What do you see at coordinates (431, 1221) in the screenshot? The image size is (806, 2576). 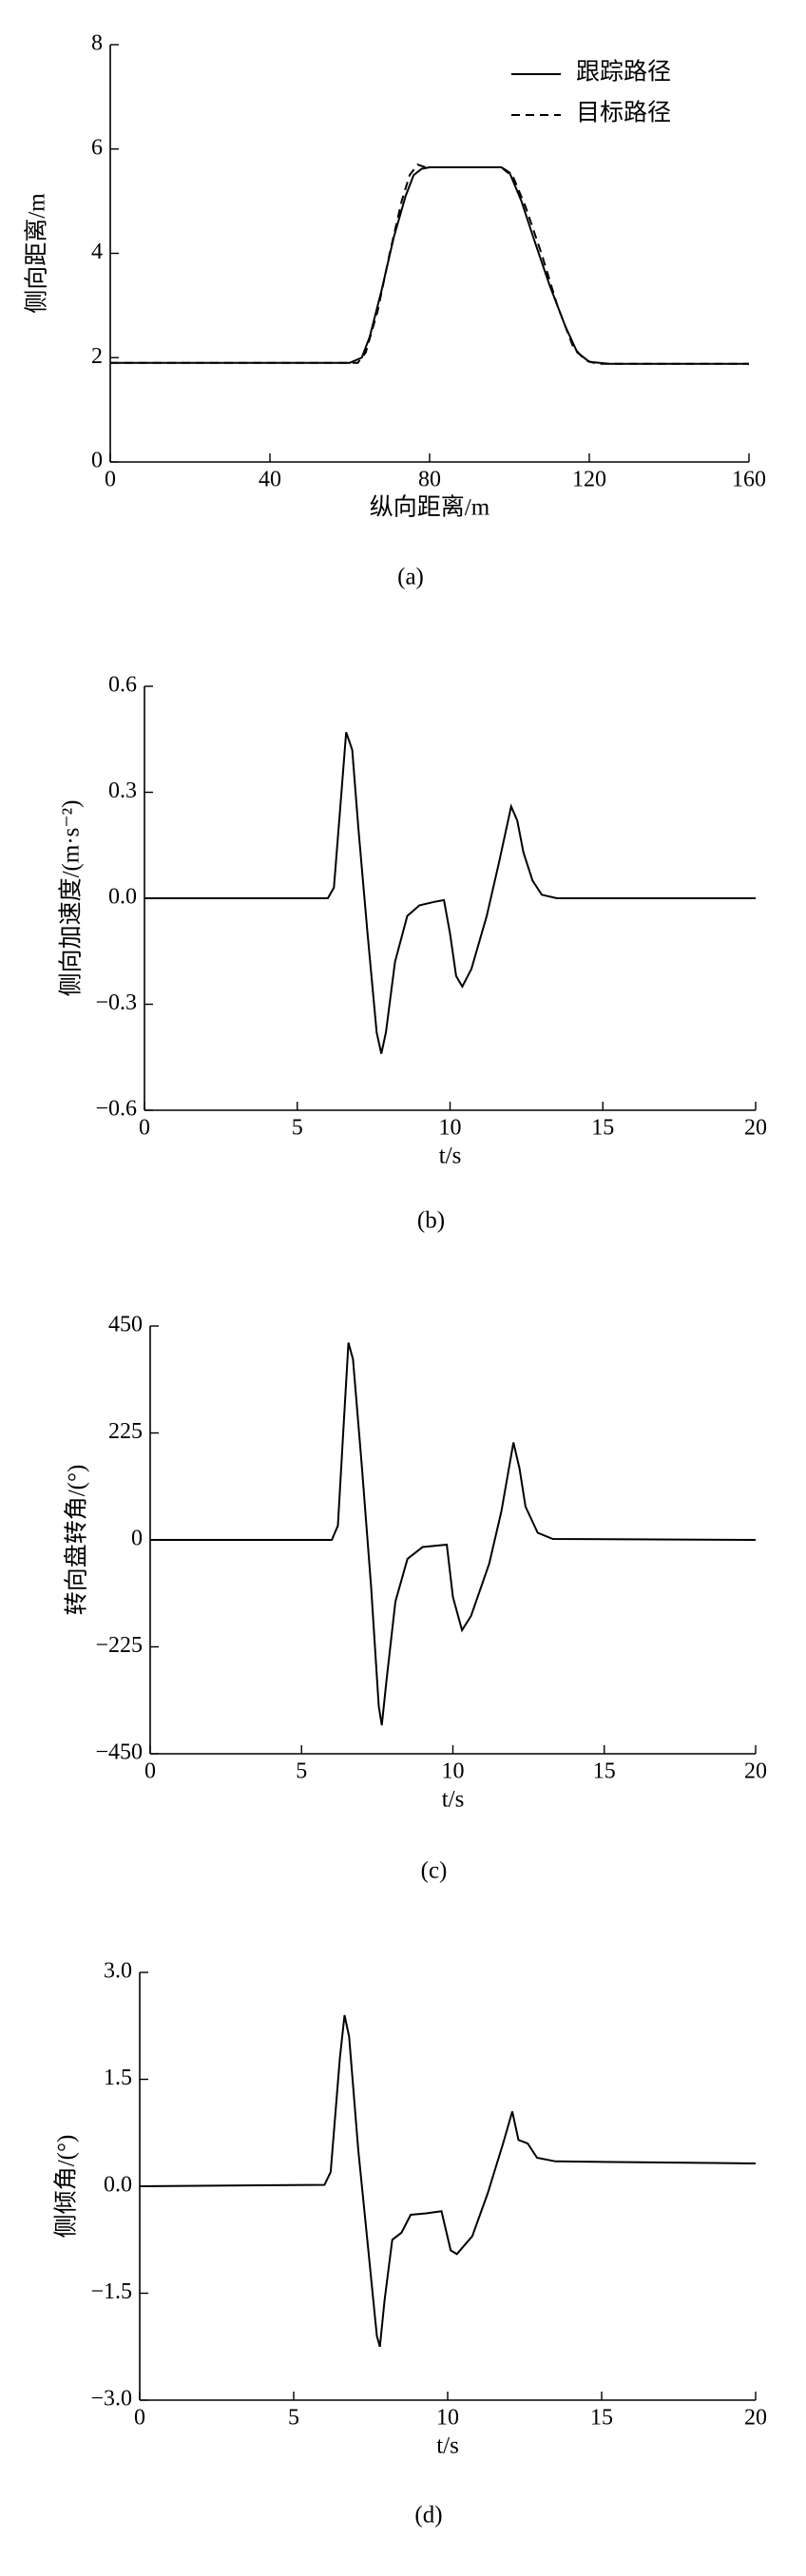 I see `caption: (b)` at bounding box center [431, 1221].